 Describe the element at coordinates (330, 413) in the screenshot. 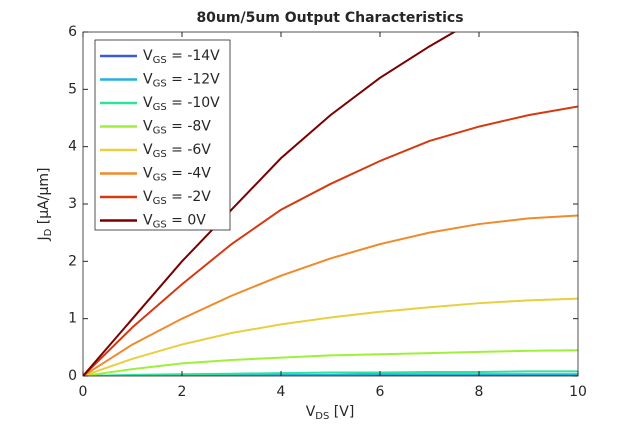

I see `x-axis-label: VDS [V]` at that location.